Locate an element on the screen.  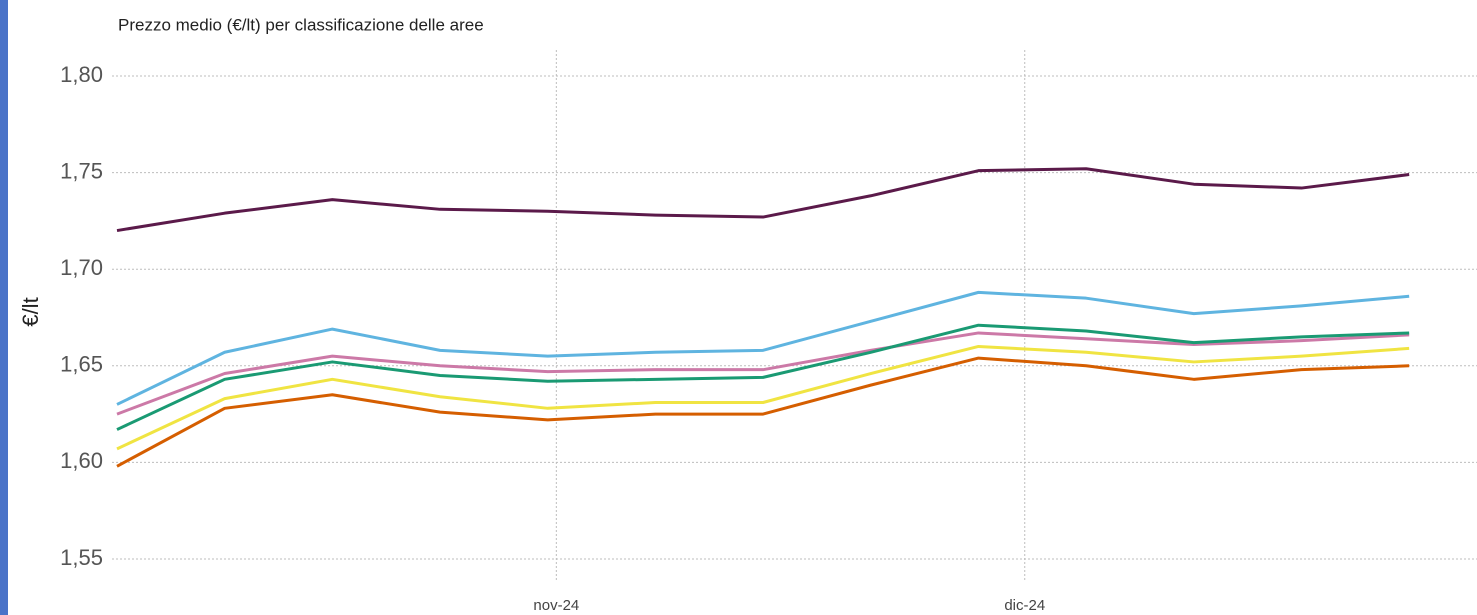
y-axis-label: €/lt is located at coordinates (30, 311).